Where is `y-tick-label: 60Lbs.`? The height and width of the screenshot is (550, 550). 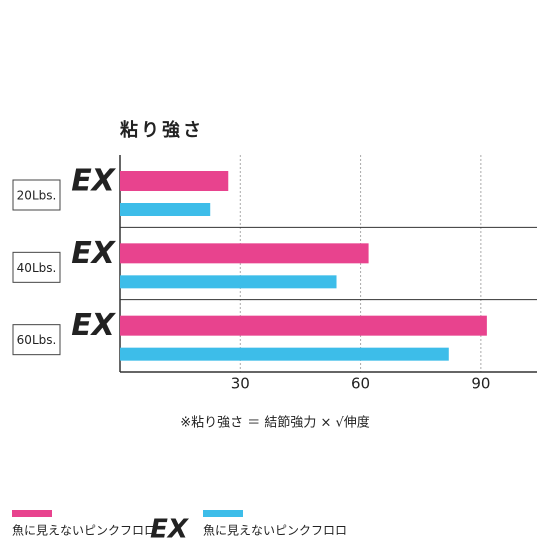 y-tick-label: 60Lbs. is located at coordinates (37, 340).